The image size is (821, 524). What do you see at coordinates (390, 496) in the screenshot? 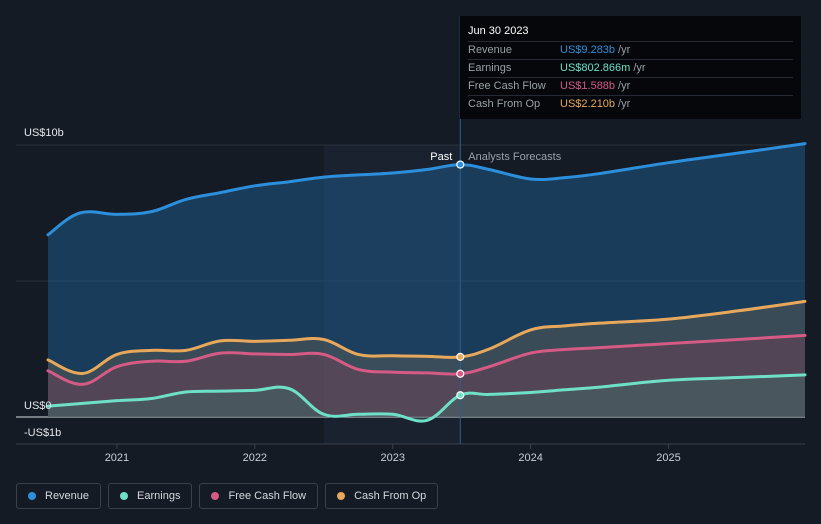
I see `legend-label: Cash From Op` at bounding box center [390, 496].